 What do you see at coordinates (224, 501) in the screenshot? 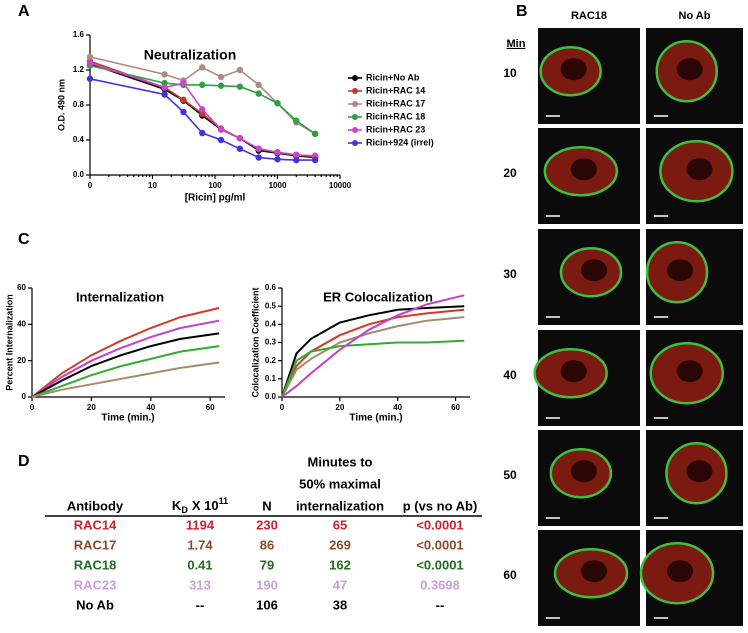
I see `kd-superscript: 11` at bounding box center [224, 501].